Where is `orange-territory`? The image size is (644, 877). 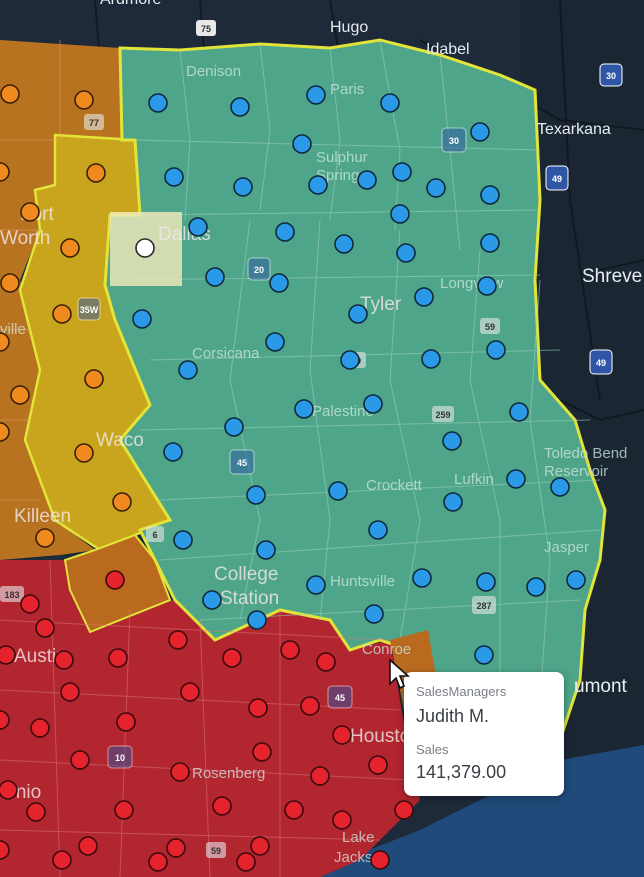 orange-territory is located at coordinates (61, 300).